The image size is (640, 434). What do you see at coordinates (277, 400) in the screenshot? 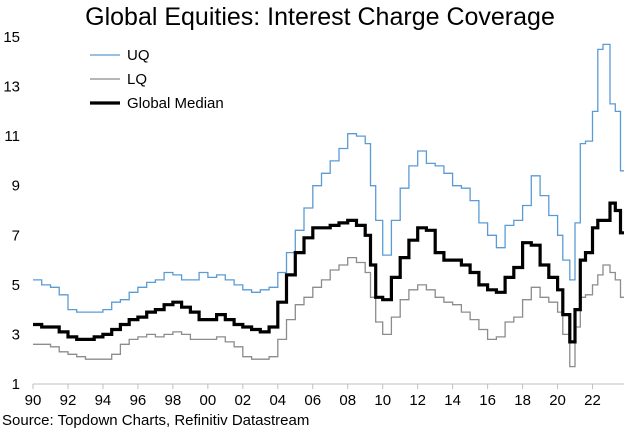
I see `x-tick-label: 04` at bounding box center [277, 400].